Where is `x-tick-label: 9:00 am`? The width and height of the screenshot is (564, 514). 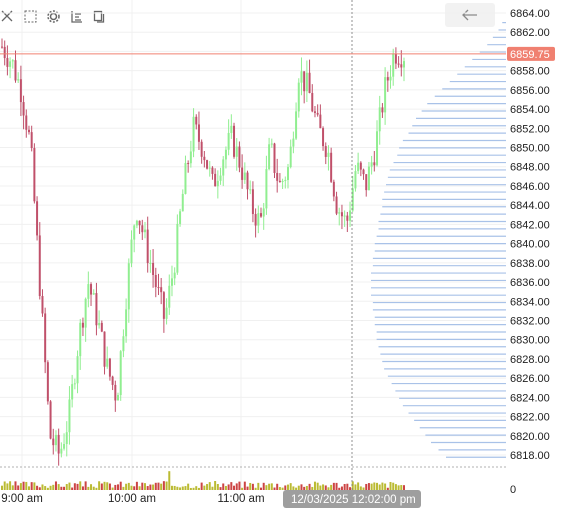 x-tick-label: 9:00 am is located at coordinates (22, 499).